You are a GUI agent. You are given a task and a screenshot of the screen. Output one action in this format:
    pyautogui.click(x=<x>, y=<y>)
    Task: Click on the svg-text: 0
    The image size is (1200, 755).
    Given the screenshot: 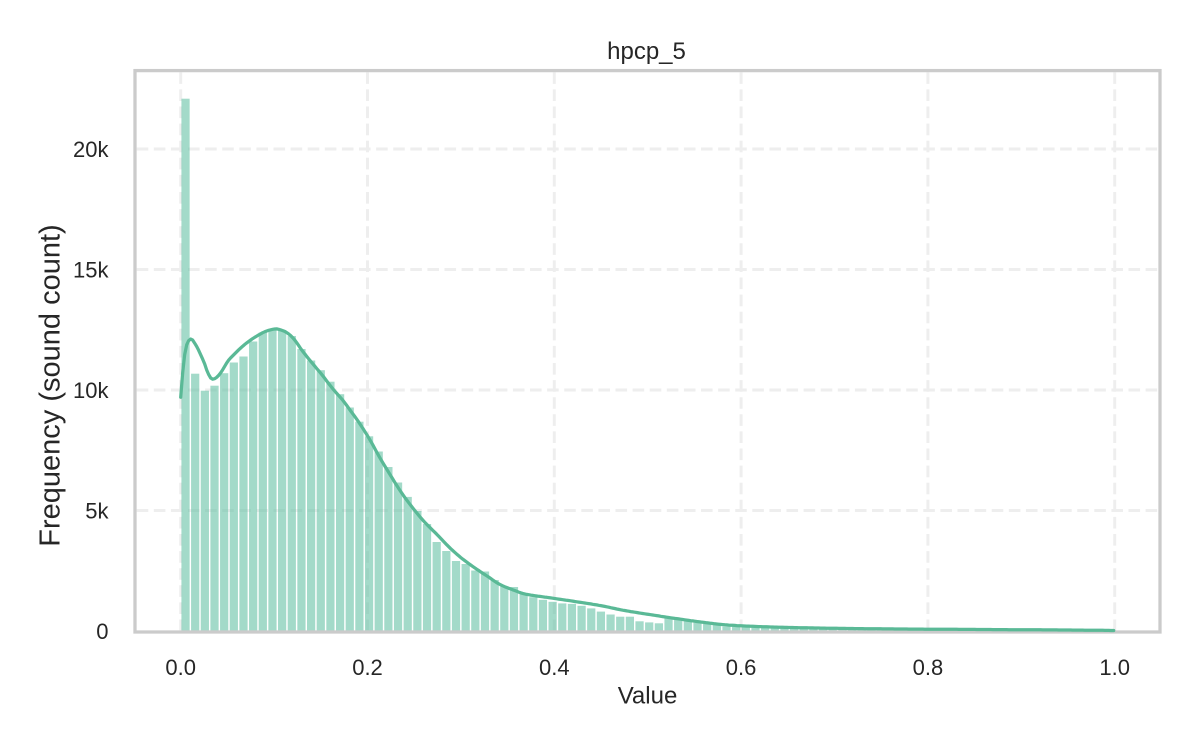 What is the action you would take?
    pyautogui.click(x=102, y=631)
    